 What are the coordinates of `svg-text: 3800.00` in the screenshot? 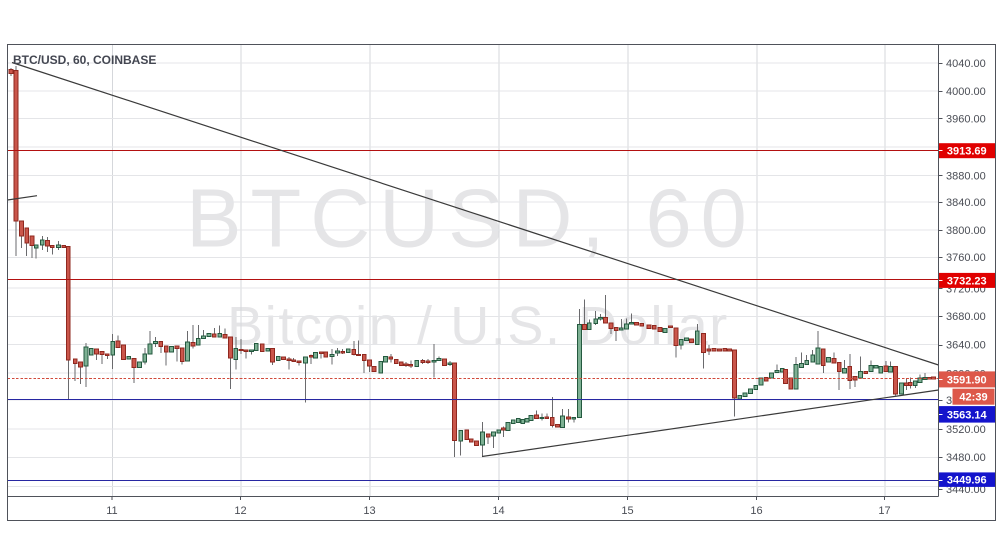 It's located at (966, 231).